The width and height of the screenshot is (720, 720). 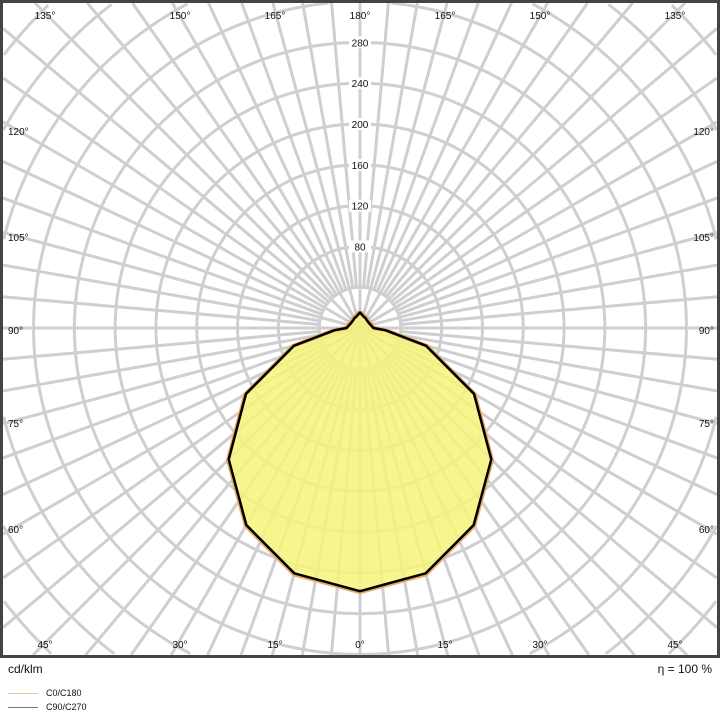 I want to click on radial-tick-label: 80, so click(x=360, y=247).